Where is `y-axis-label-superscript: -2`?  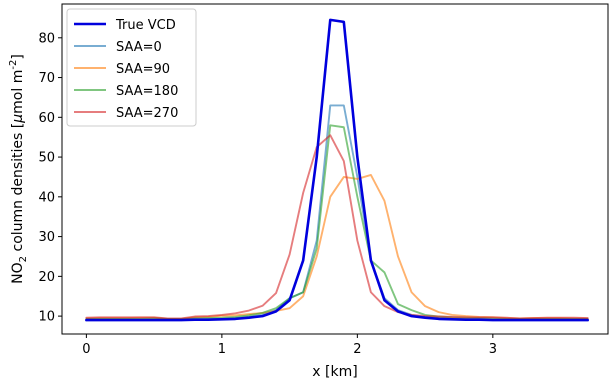
y-axis-label-superscript: -2 is located at coordinates (13, 65).